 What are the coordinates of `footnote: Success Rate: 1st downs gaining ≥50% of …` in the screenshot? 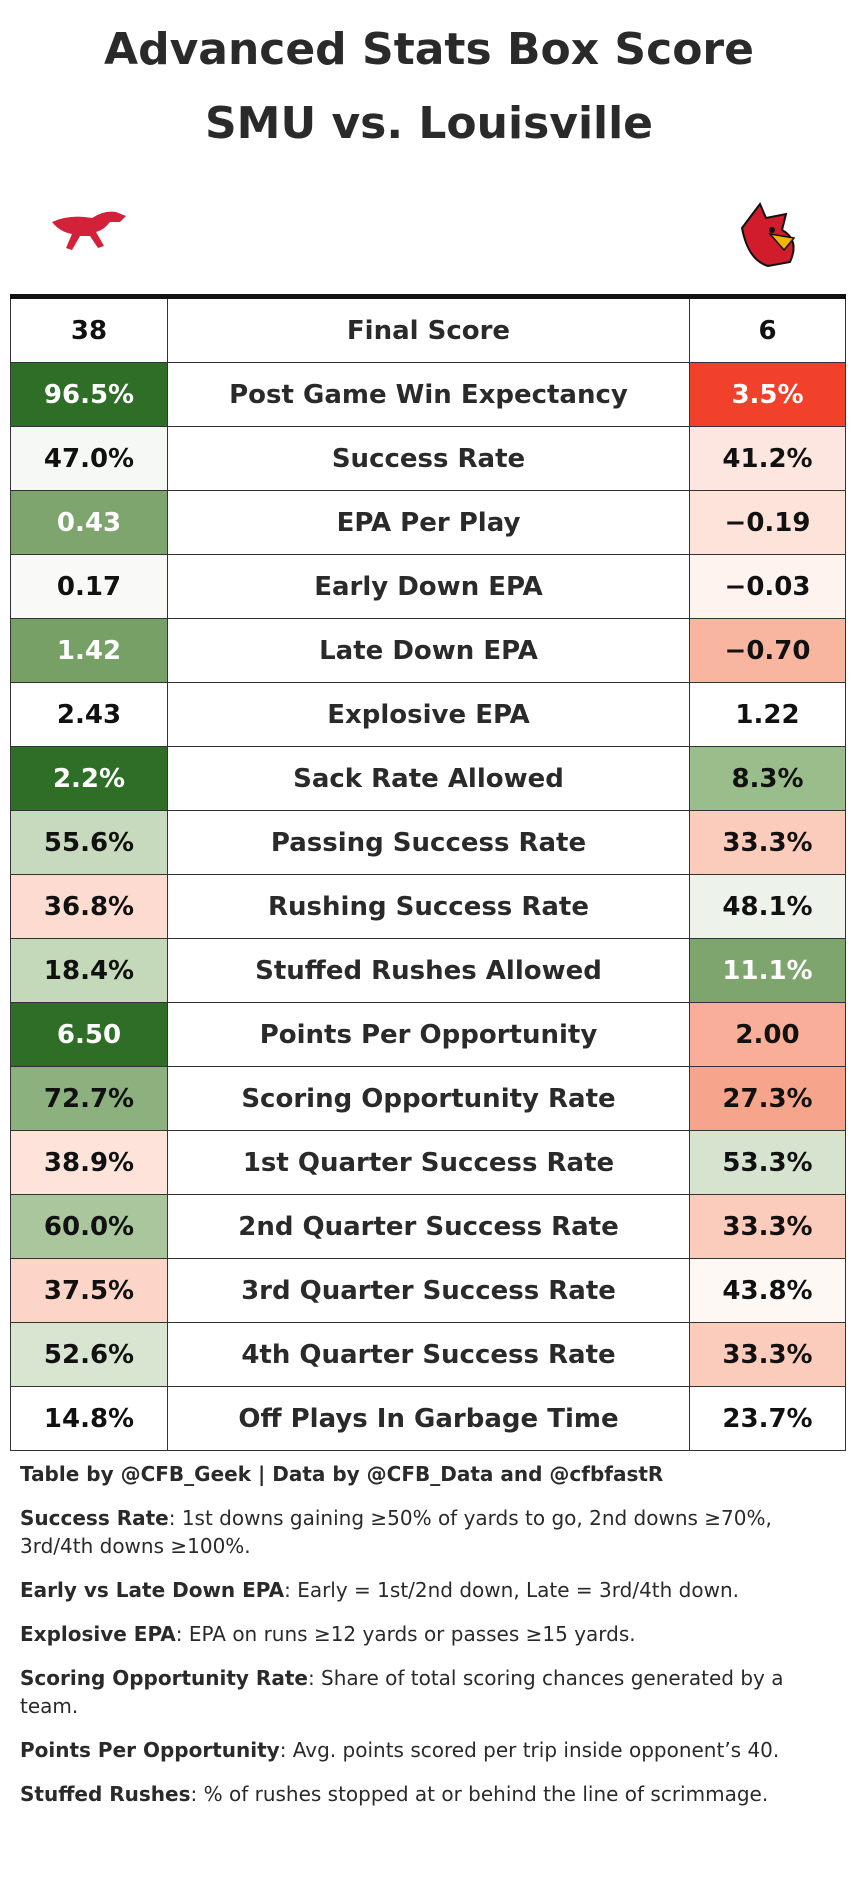 It's located at (430, 1532).